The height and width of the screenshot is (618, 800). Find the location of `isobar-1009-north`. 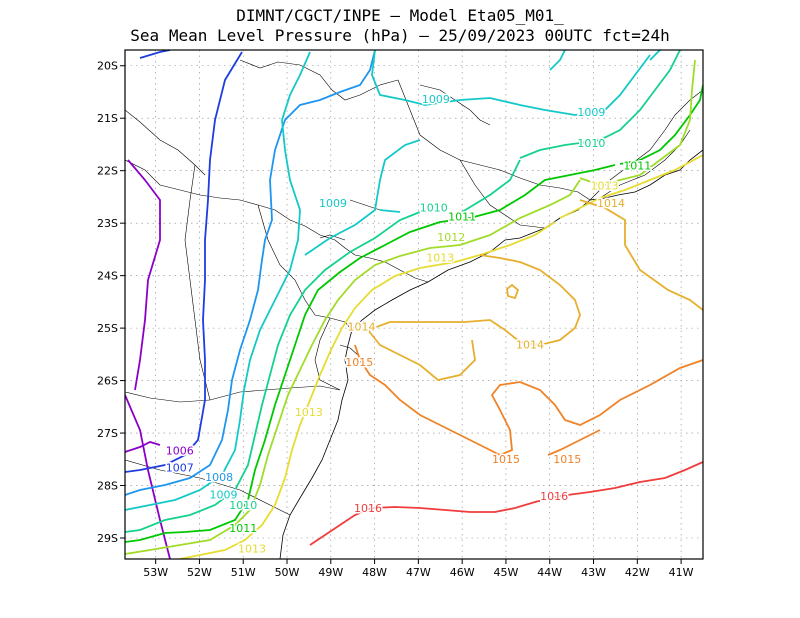

isobar-1009-north is located at coordinates (511, 83).